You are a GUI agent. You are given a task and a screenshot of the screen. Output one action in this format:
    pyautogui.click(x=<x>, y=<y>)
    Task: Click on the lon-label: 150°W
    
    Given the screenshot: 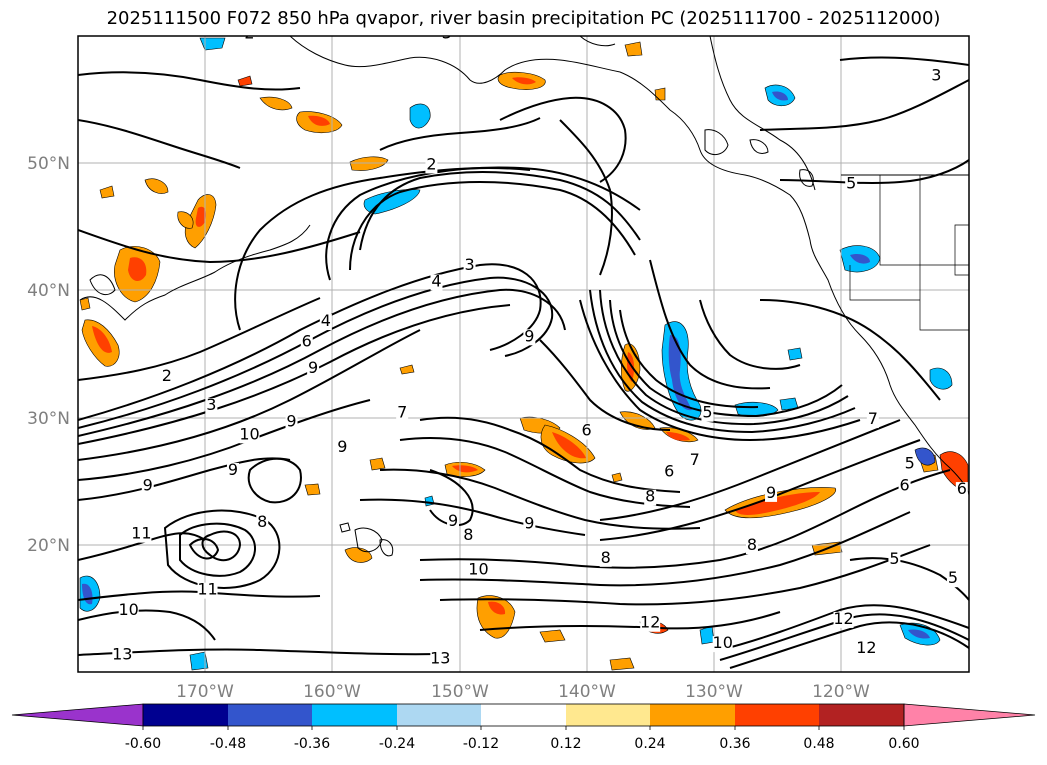 What is the action you would take?
    pyautogui.click(x=460, y=692)
    